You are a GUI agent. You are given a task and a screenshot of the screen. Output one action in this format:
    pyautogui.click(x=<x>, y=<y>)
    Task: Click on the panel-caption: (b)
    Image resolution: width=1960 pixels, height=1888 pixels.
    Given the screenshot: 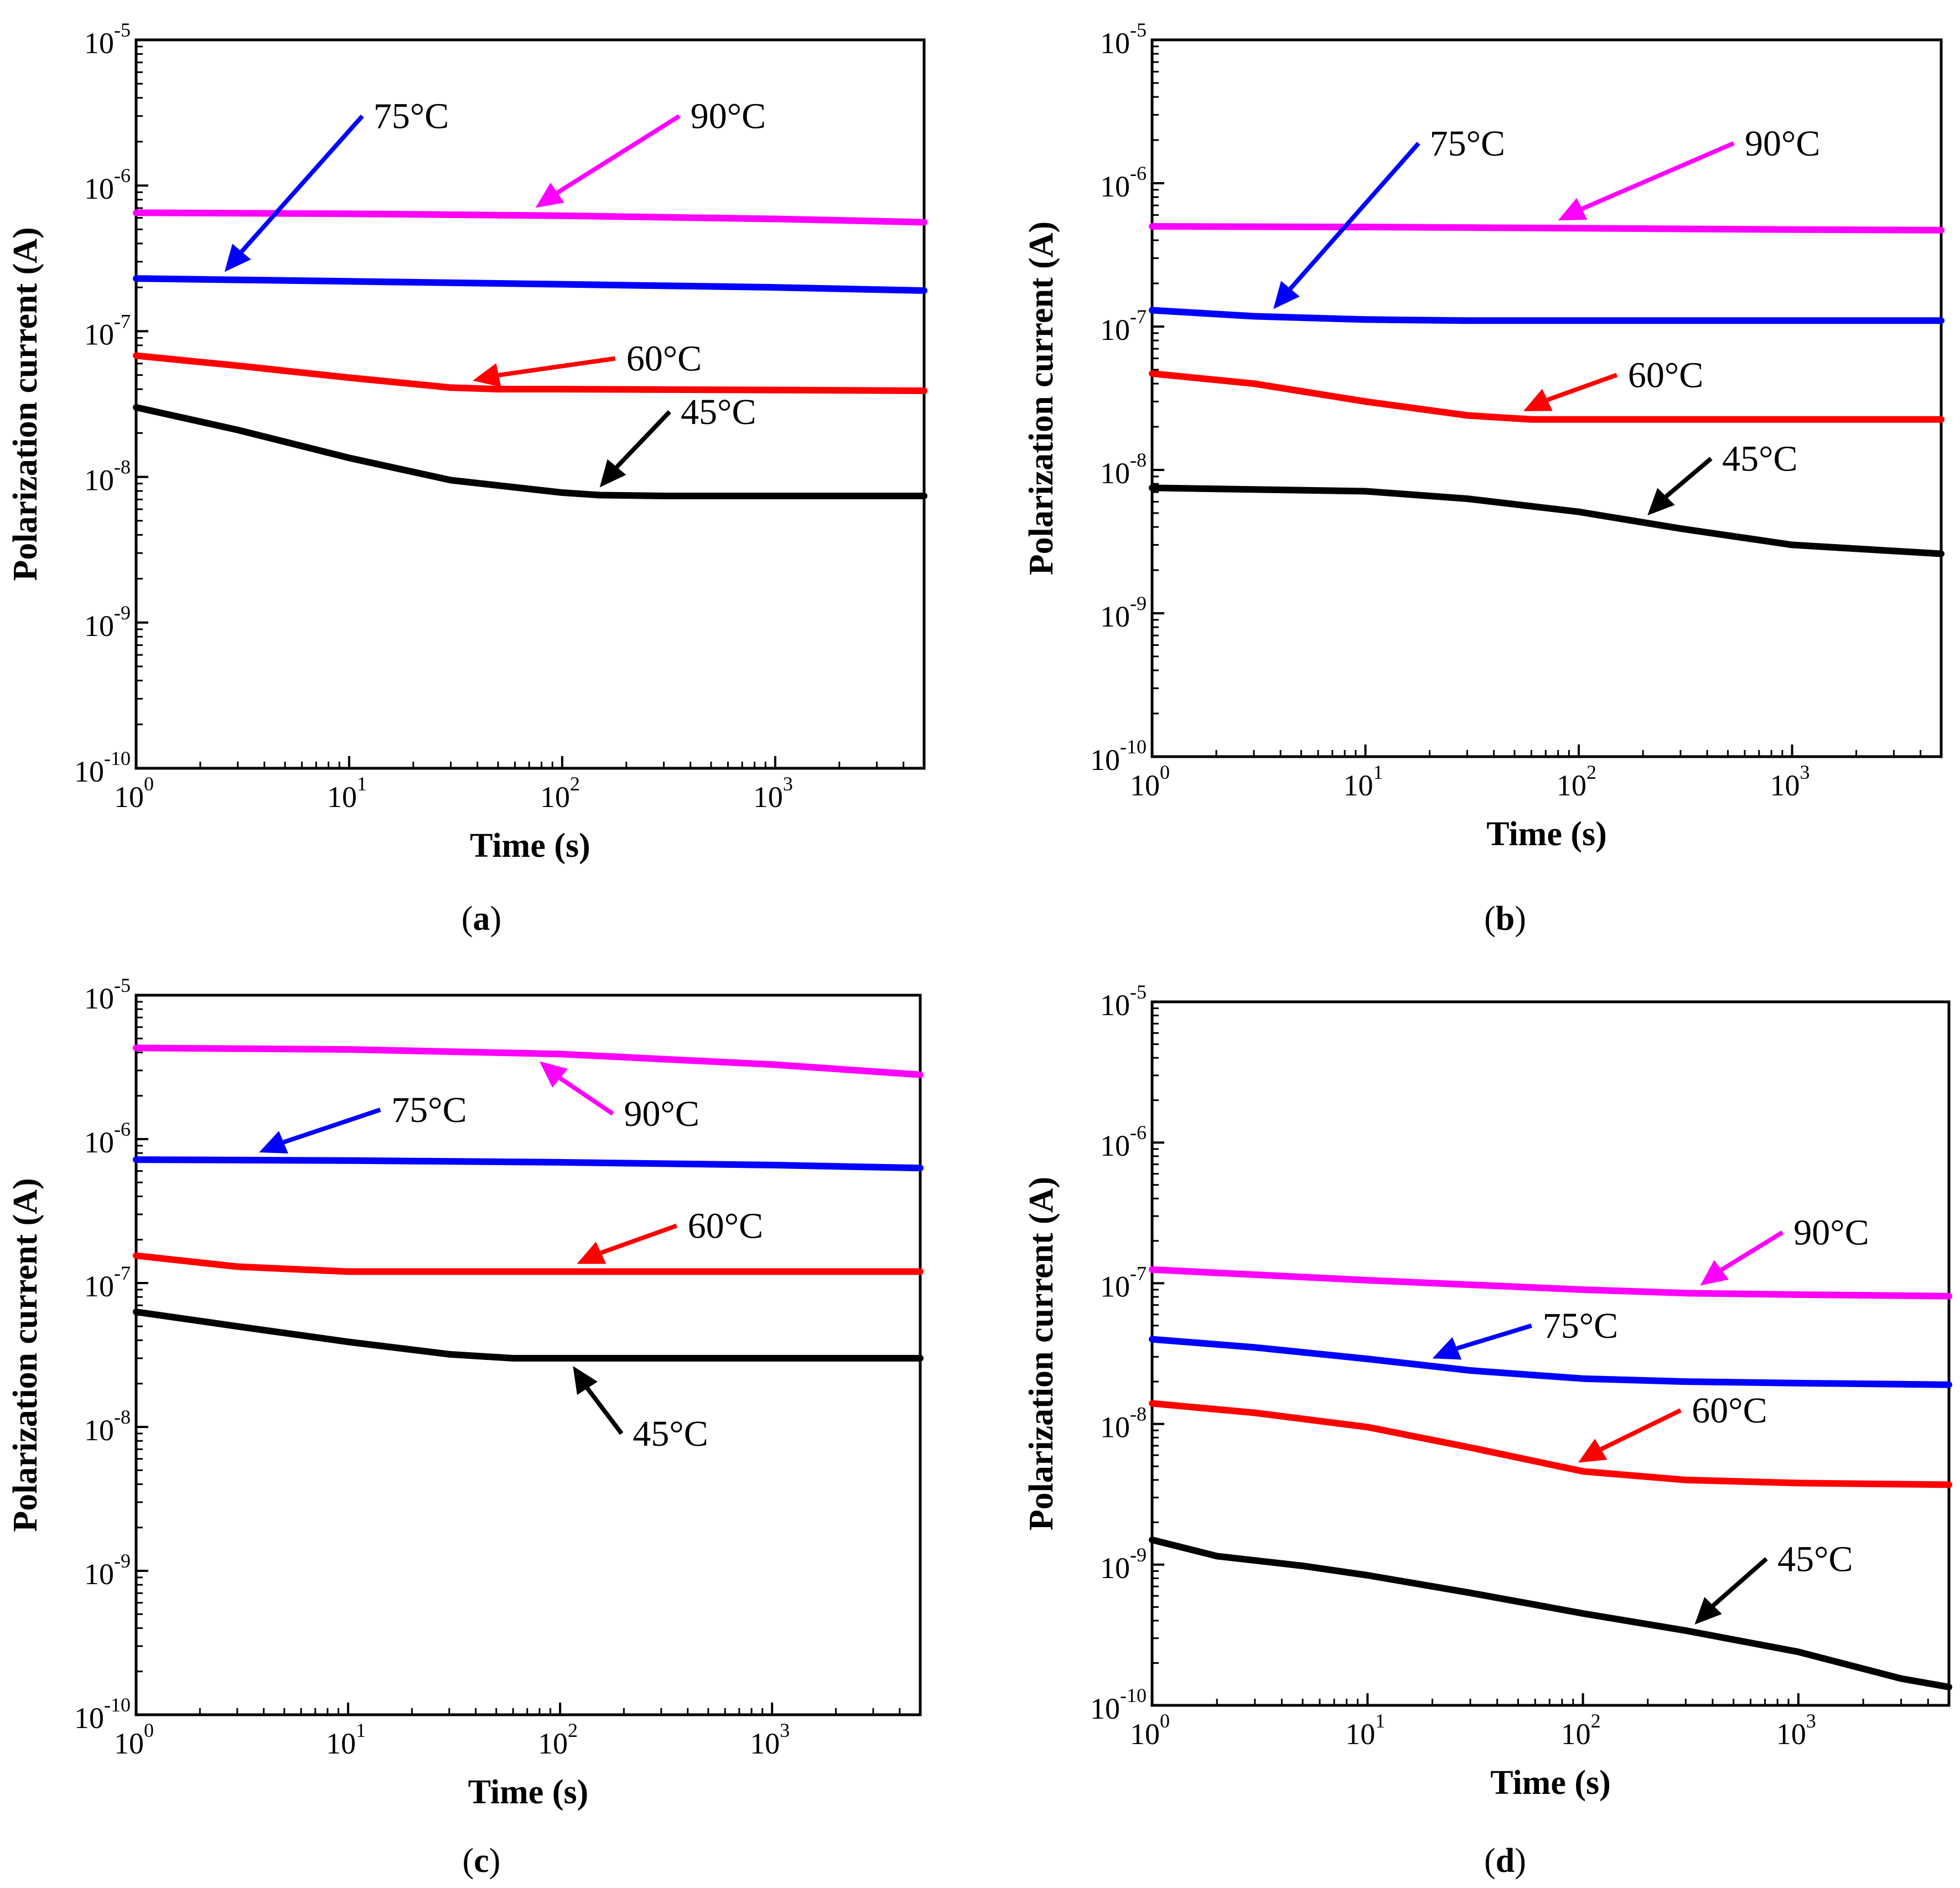 What is the action you would take?
    pyautogui.click(x=1505, y=919)
    